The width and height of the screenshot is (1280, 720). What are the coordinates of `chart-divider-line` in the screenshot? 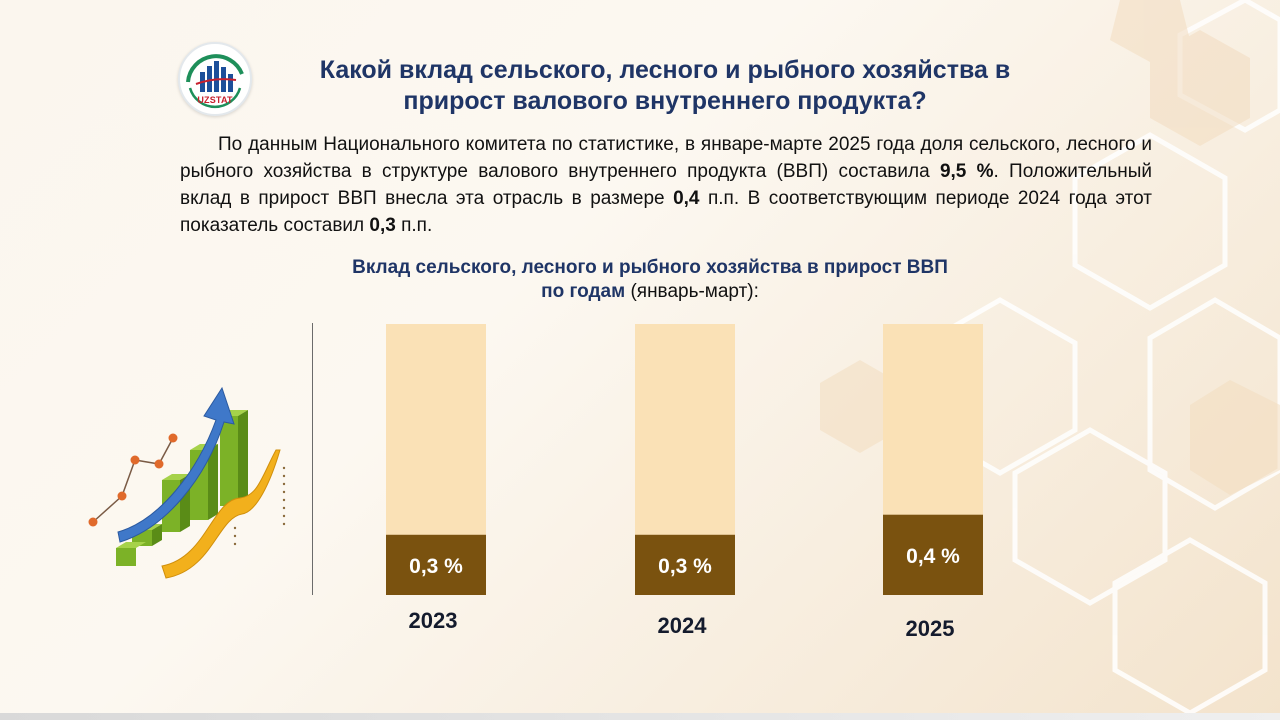 It's located at (312, 459).